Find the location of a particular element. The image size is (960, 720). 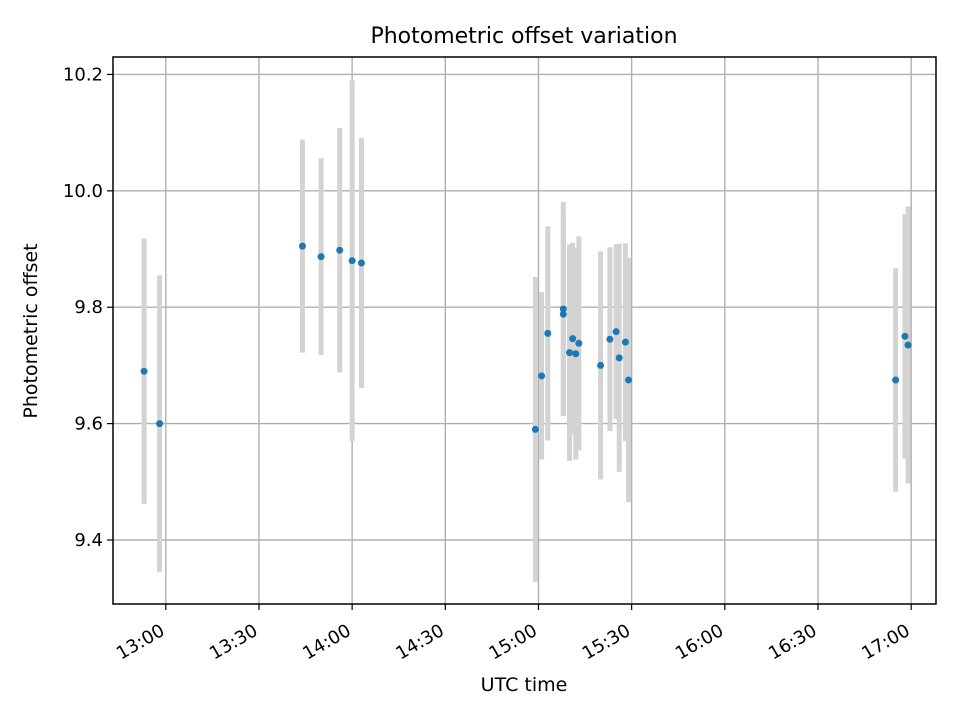

chart-title: Photometric offset variation is located at coordinates (523, 36).